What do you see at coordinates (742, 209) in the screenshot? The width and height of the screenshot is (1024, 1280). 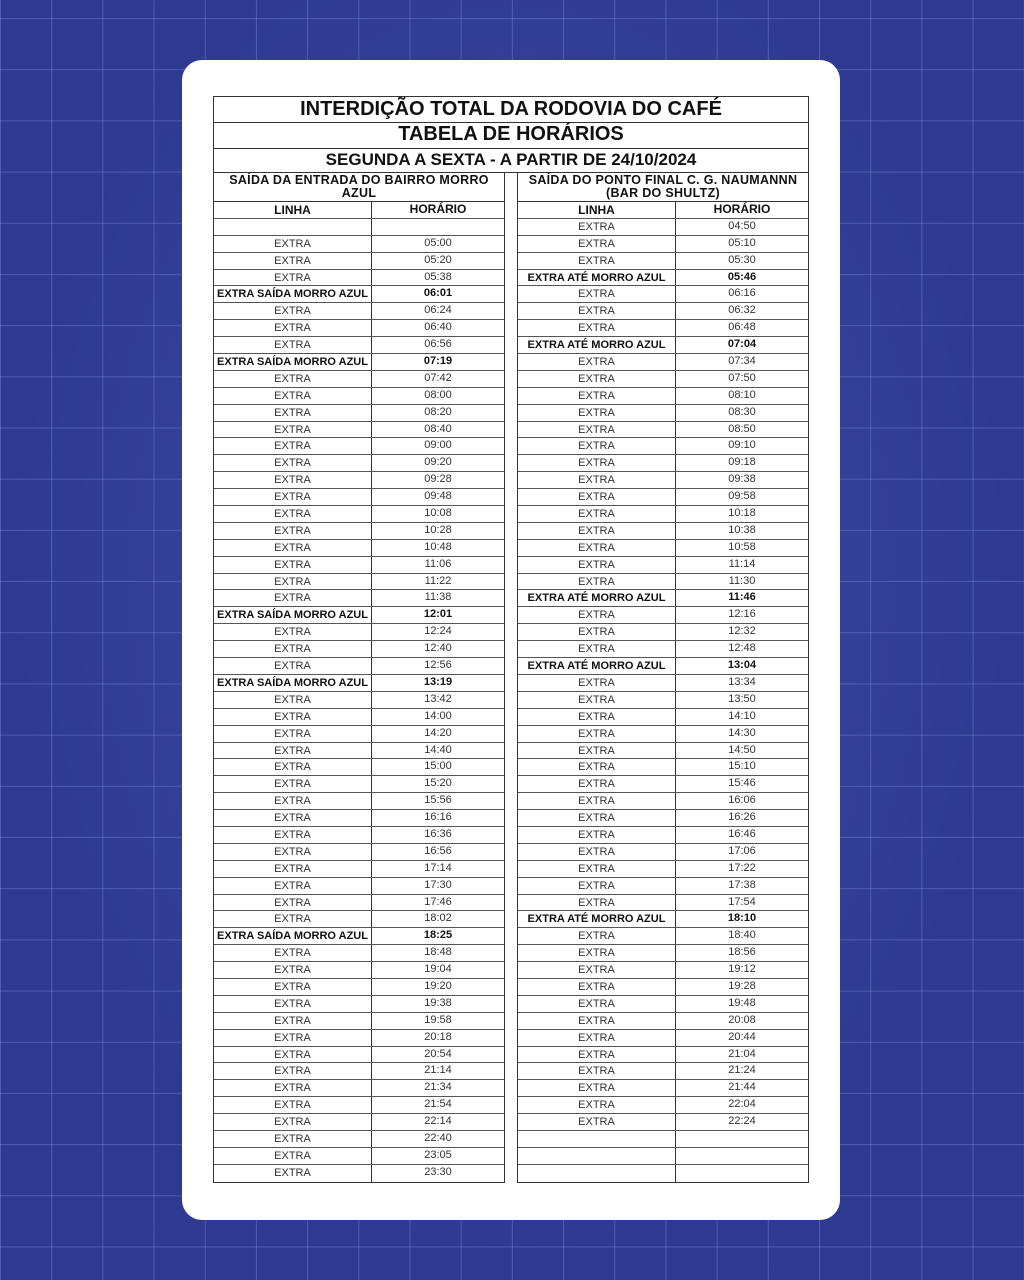 I see `column-header-horario: HORÁRIO` at bounding box center [742, 209].